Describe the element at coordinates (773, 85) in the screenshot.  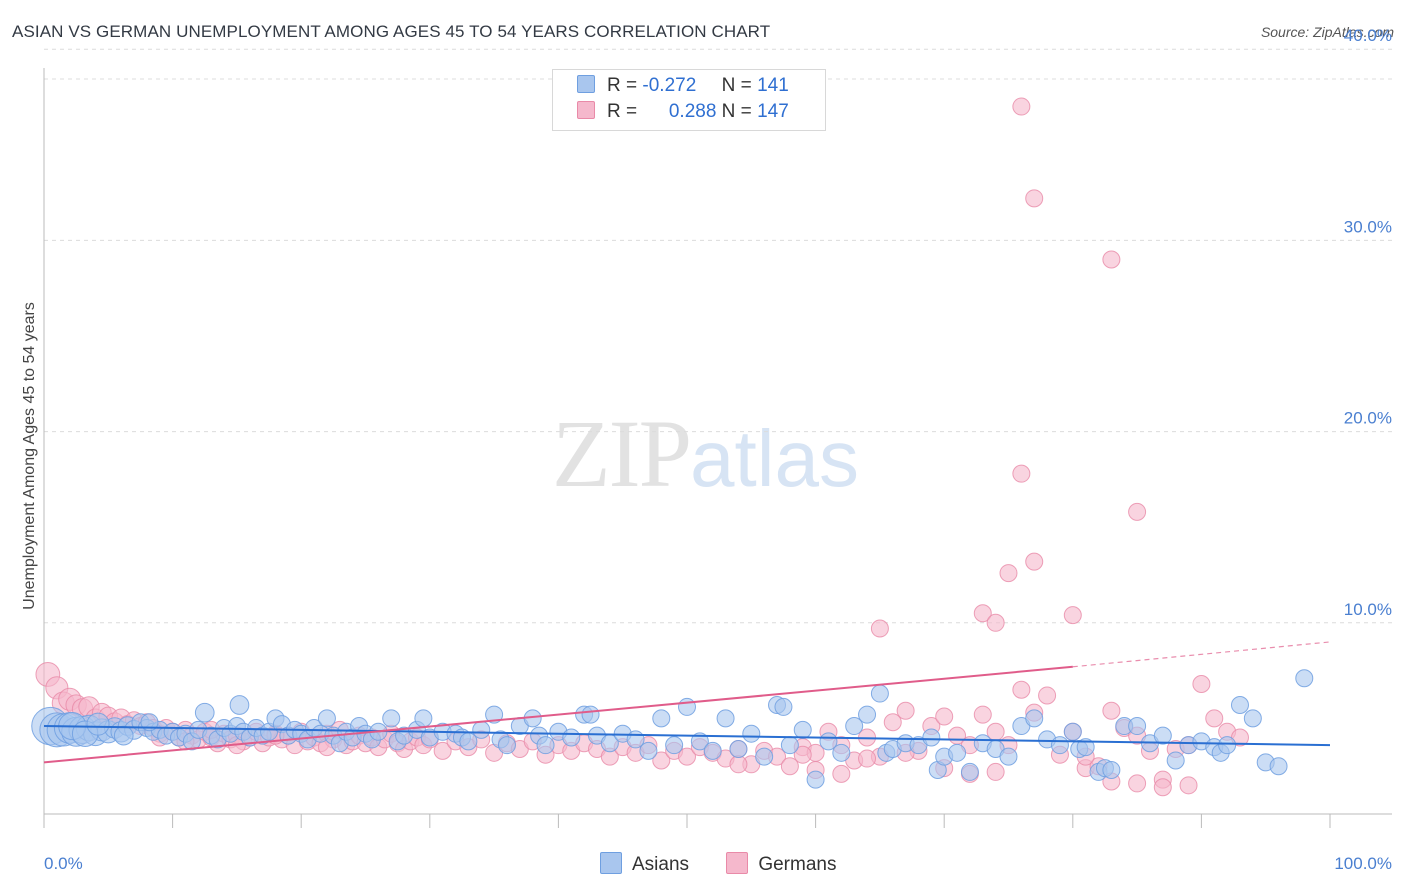
I see `legend-n-value: 141` at that location.